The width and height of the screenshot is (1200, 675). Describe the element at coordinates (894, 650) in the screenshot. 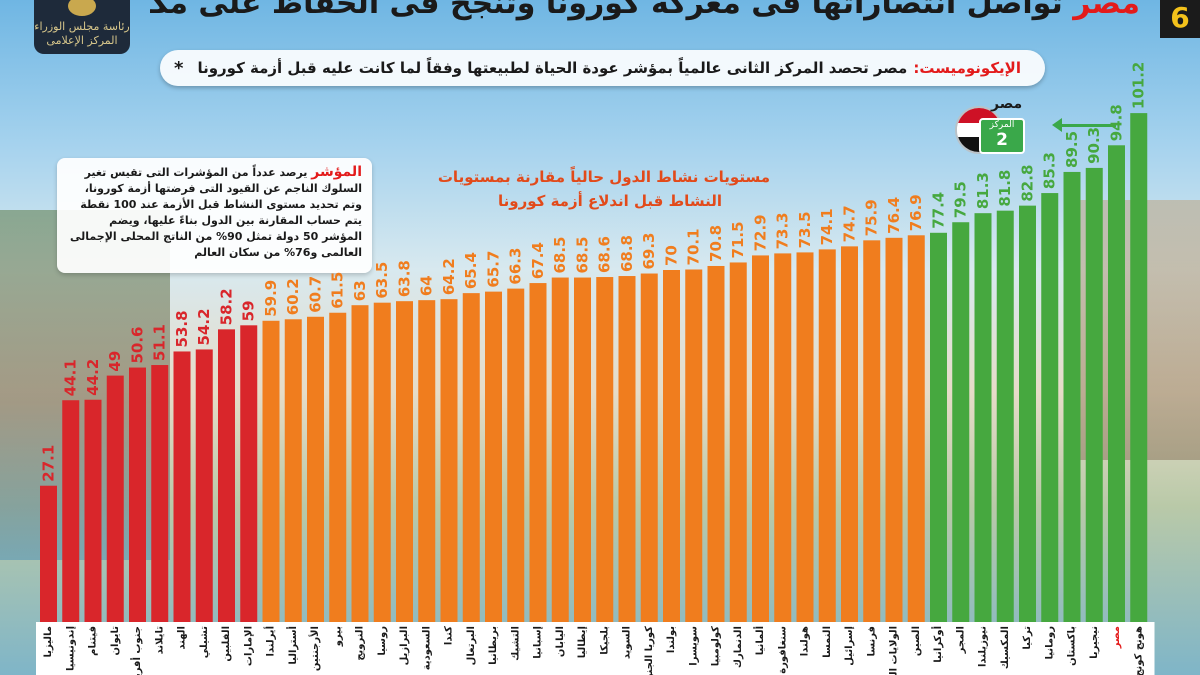

I see `category-label-39: الولايات المتحدة` at that location.